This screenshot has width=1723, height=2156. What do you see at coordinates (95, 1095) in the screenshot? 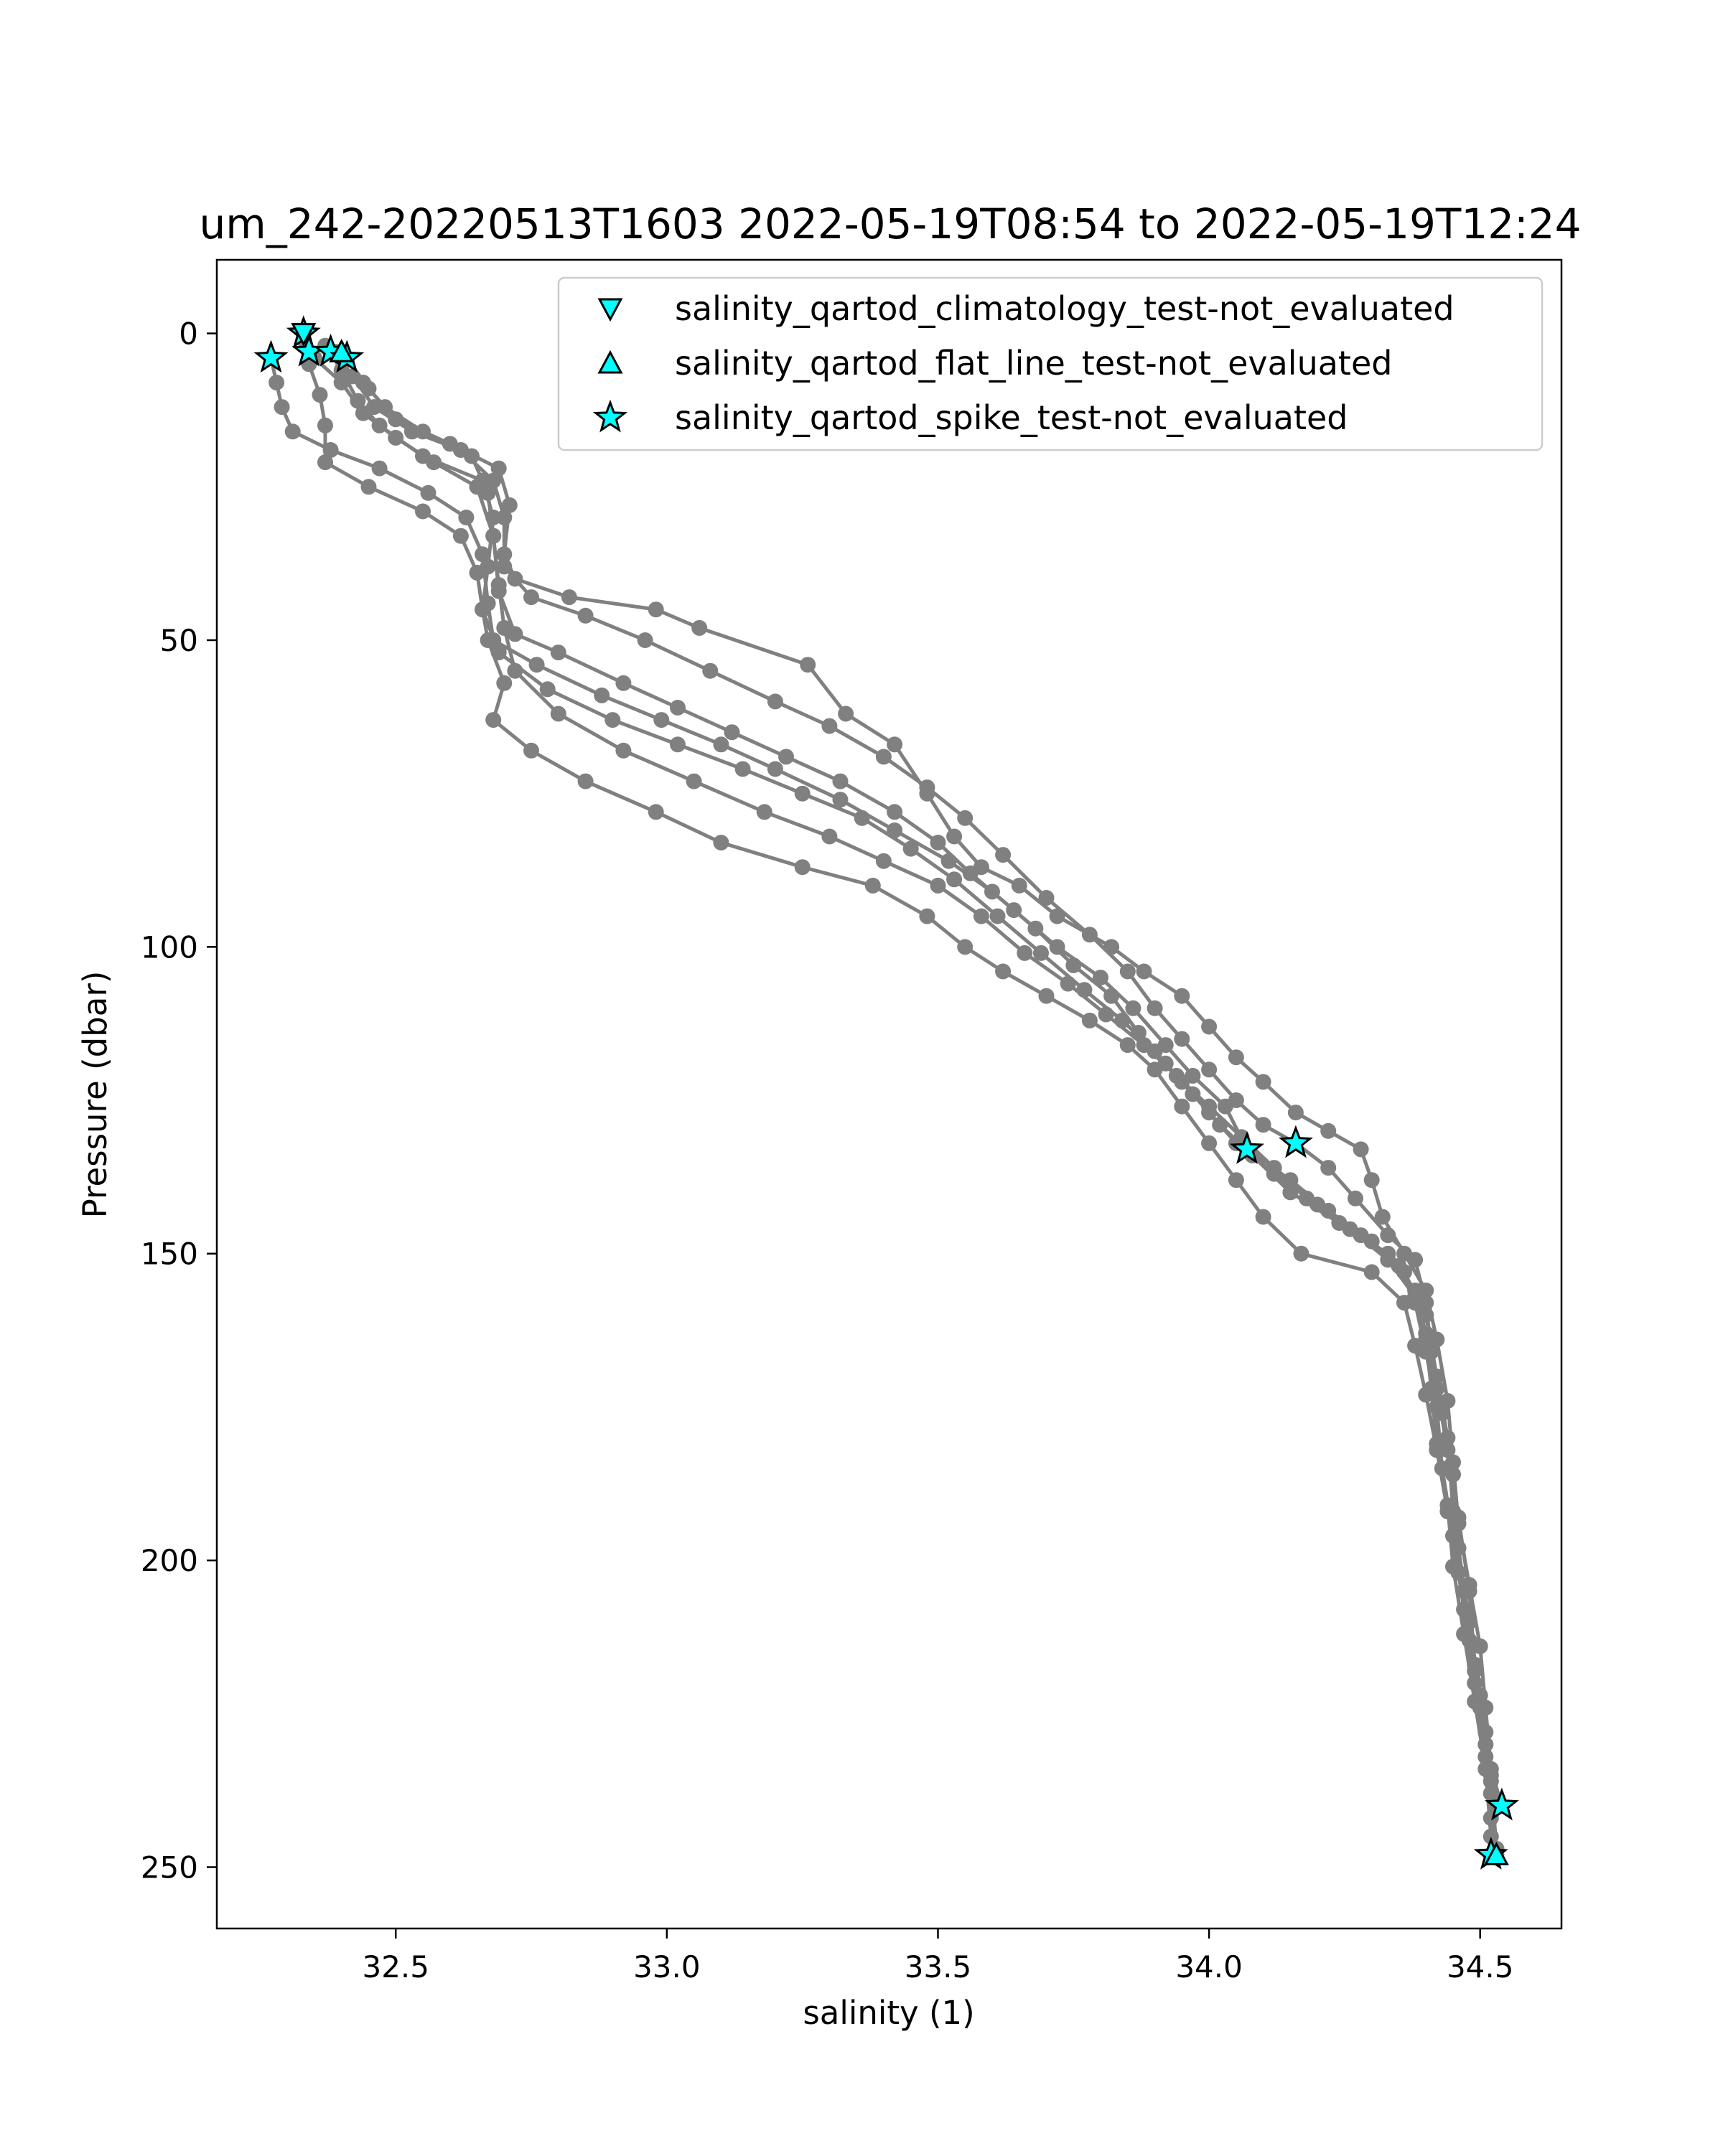
I see `y-axis-label: Pressure (dbar)` at bounding box center [95, 1095].